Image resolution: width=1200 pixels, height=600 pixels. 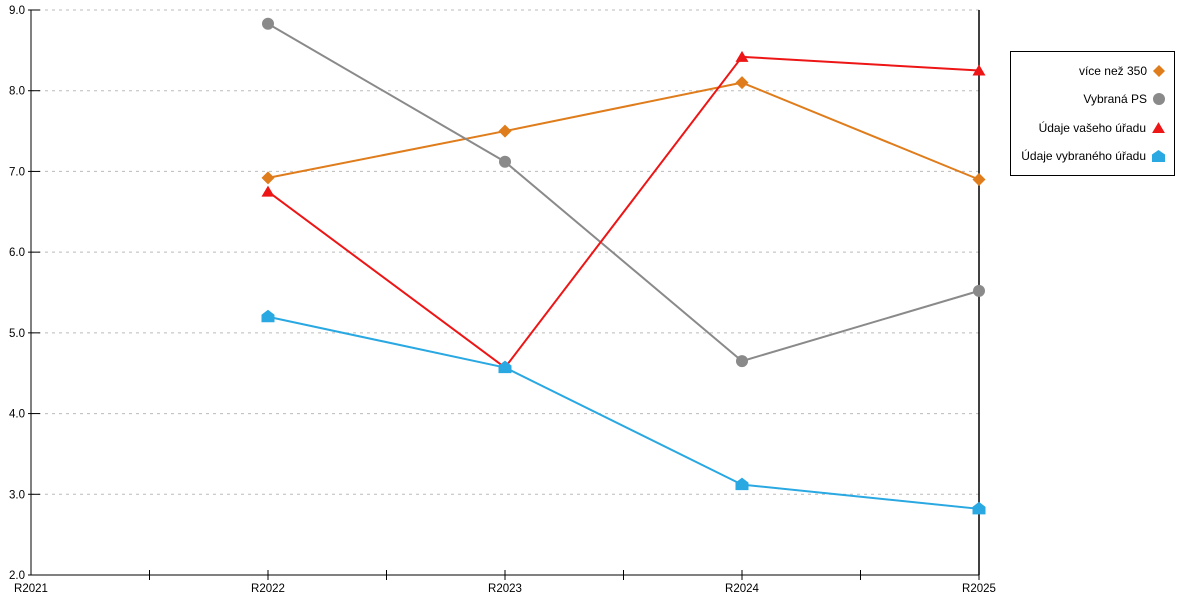 What do you see at coordinates (1112, 71) in the screenshot?
I see `legend-label: více než 350` at bounding box center [1112, 71].